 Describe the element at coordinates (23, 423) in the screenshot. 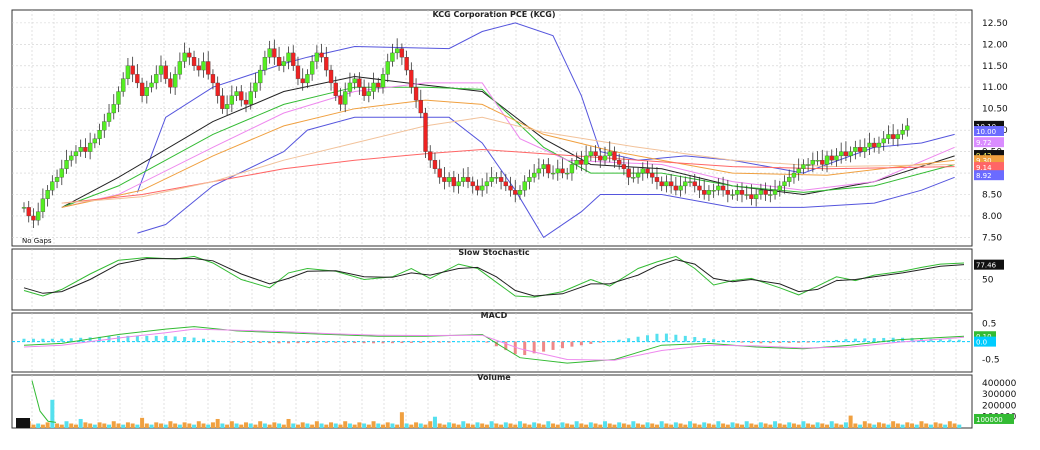

I see `volume-marker` at that location.